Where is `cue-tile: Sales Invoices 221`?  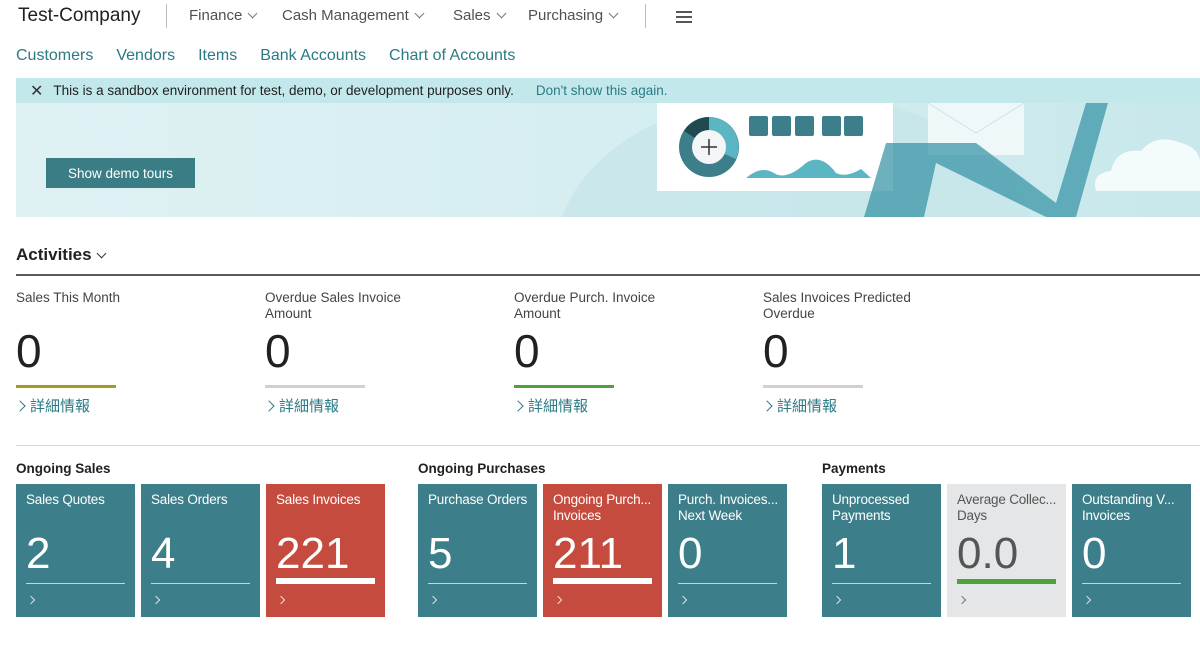
cue-tile: Sales Invoices 221 is located at coordinates (325, 550).